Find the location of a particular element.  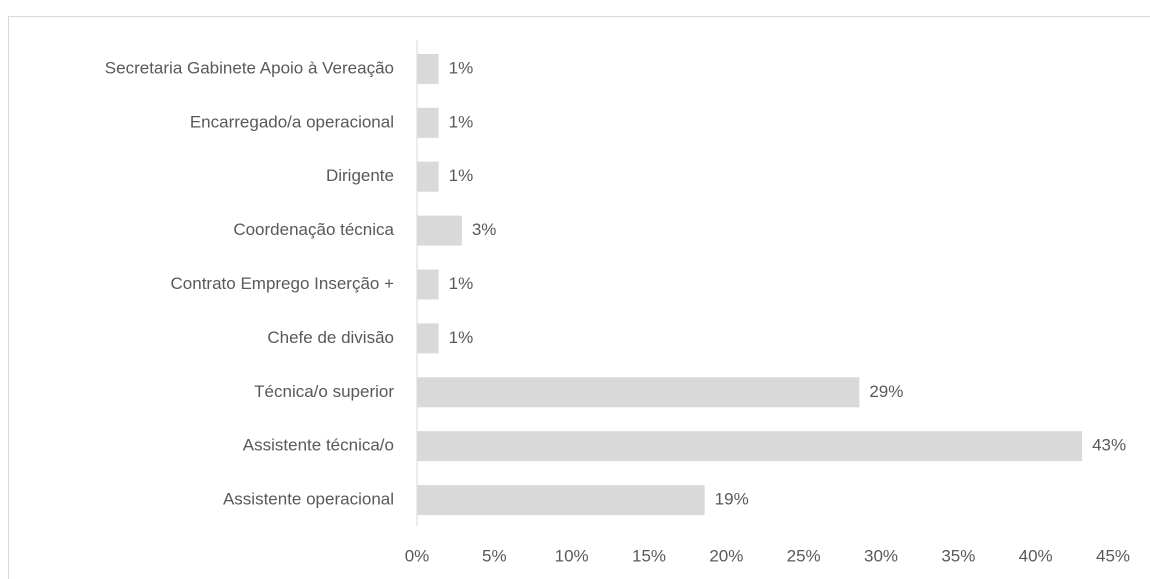

x-tick-label: 20% is located at coordinates (726, 555).